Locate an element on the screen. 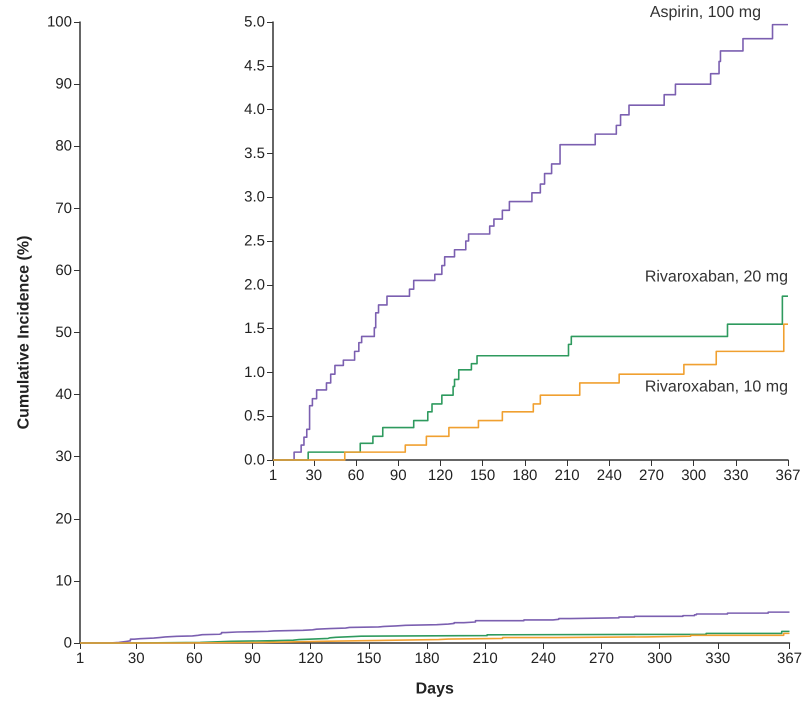 Image resolution: width=805 pixels, height=726 pixels. y-tick-label: 3.0 is located at coordinates (254, 197).